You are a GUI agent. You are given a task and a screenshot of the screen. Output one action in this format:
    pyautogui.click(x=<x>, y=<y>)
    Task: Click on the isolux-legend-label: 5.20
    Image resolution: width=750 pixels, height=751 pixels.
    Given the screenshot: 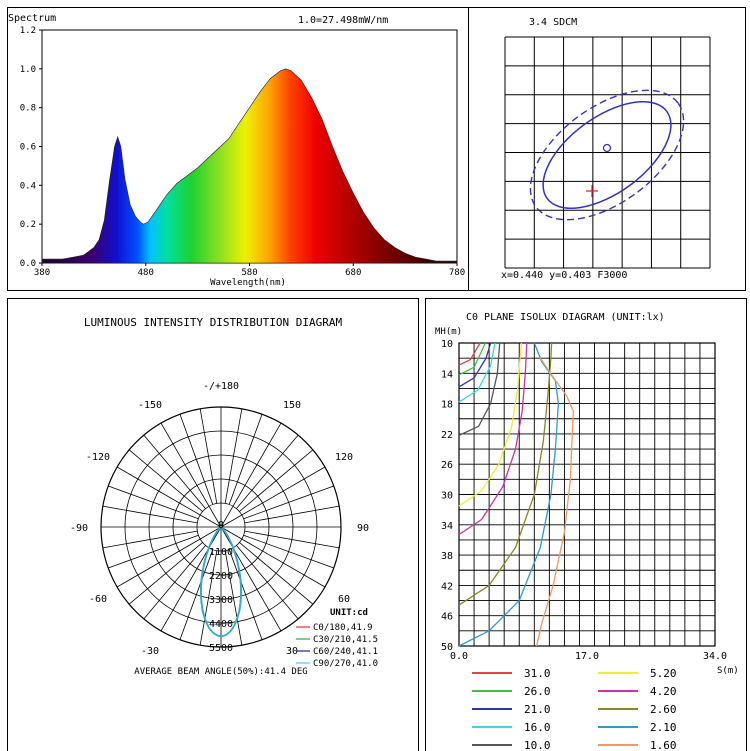 What is the action you would take?
    pyautogui.click(x=663, y=673)
    